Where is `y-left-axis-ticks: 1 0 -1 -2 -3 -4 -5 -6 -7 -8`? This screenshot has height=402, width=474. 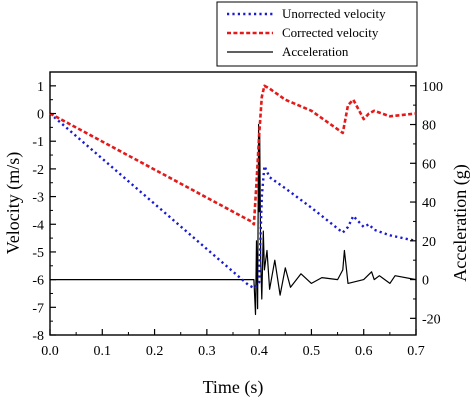 y-left-axis-ticks: 1 0 -1 -2 -3 -4 -5 -6 -7 -8 is located at coordinates (44, 212).